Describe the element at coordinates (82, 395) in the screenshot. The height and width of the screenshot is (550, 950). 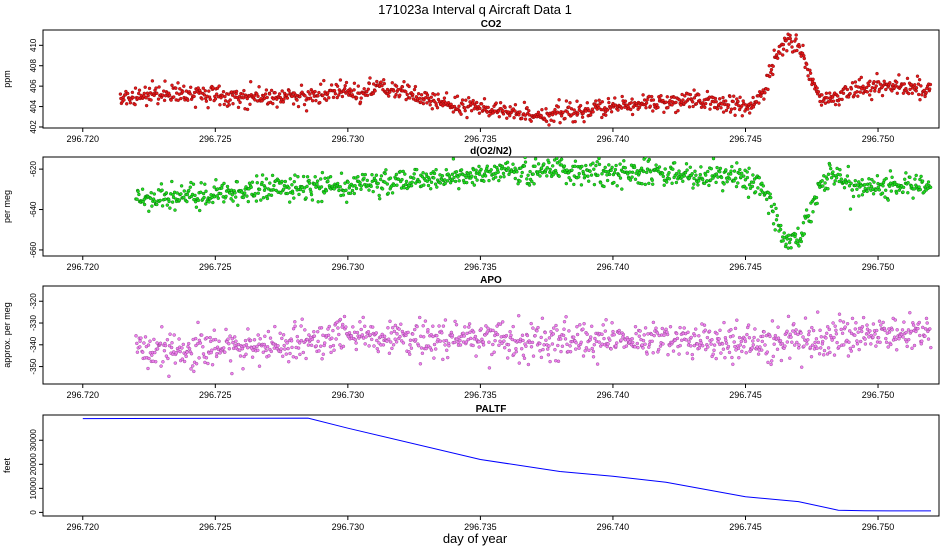
I see `apo-x-tick-label: 296.720` at that location.